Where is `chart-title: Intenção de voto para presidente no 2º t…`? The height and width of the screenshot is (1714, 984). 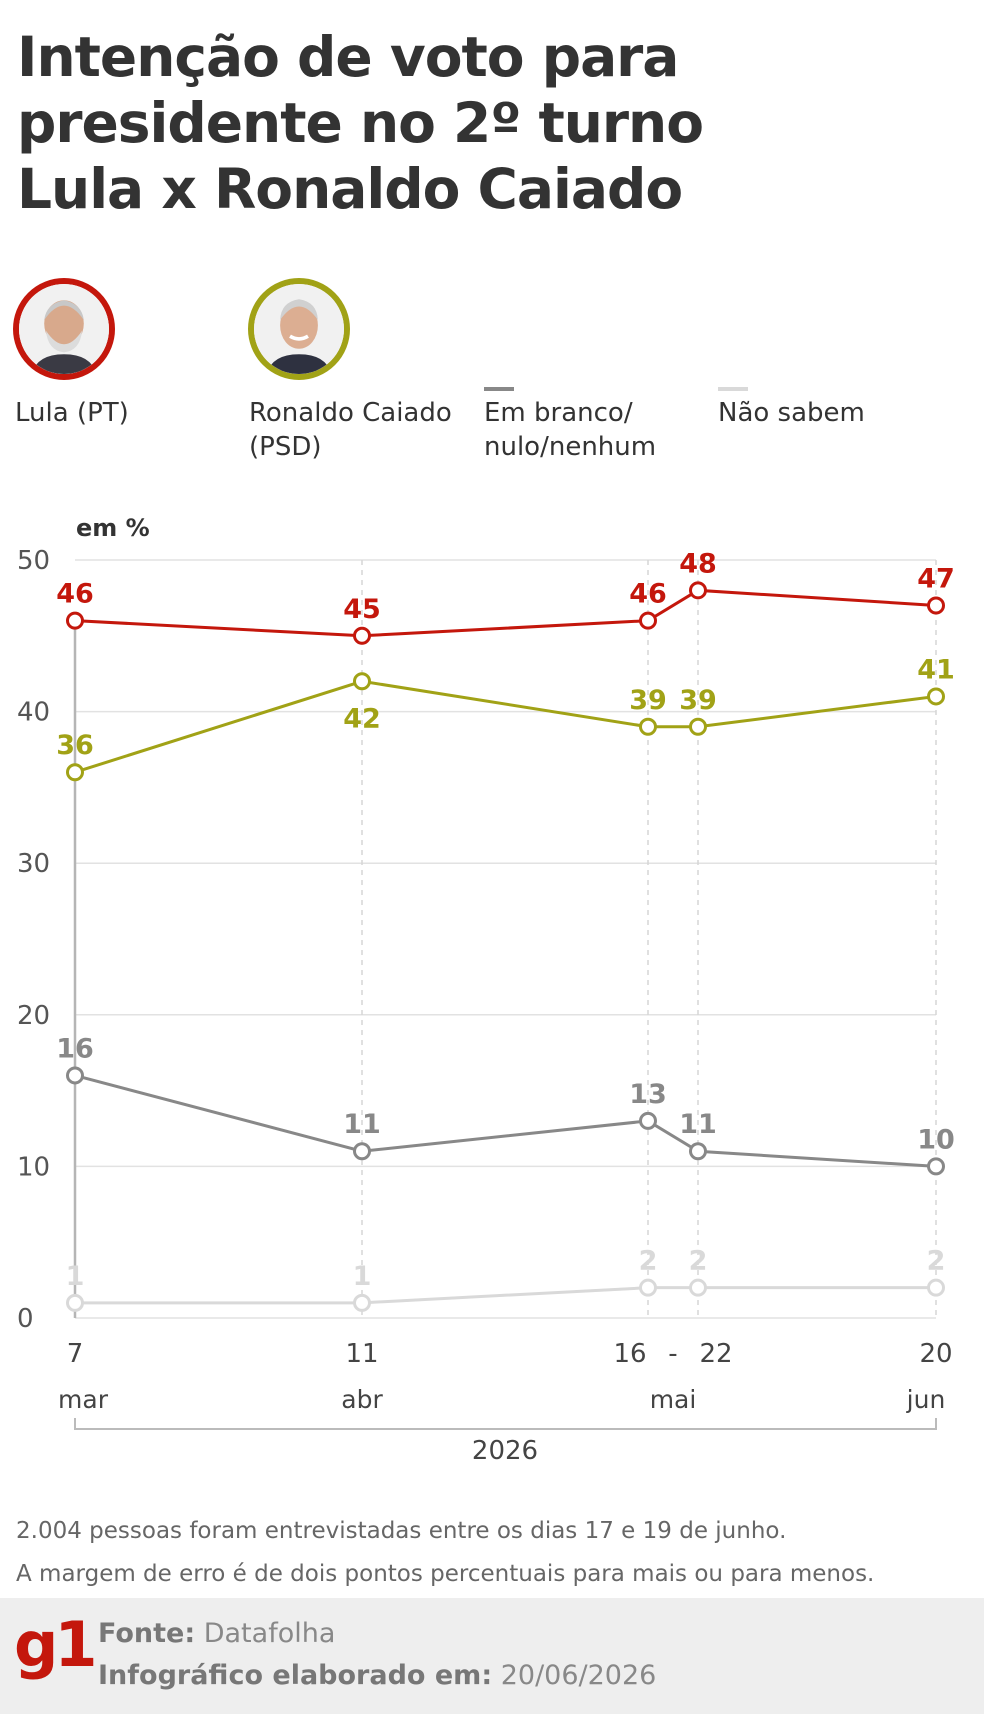 chart-title: Intenção de voto para presidente no 2º t… is located at coordinates (487, 123).